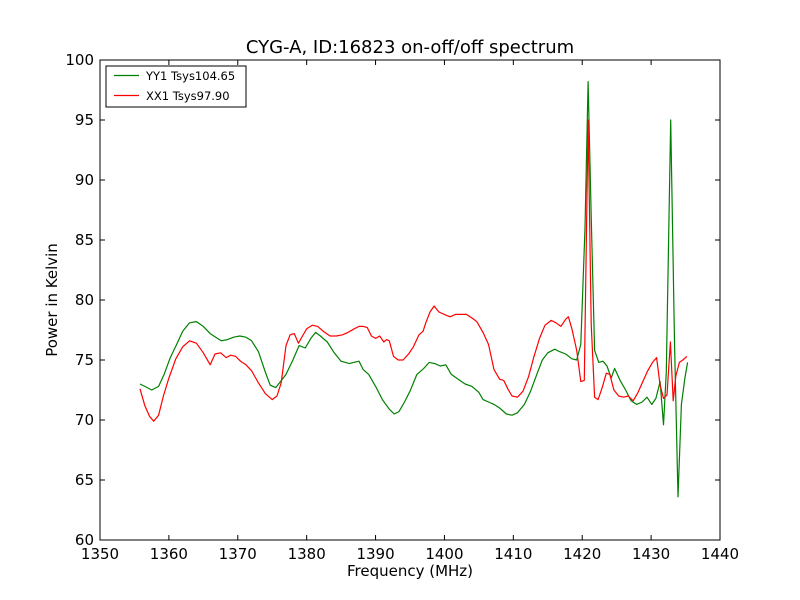 The image size is (800, 600). I want to click on chart-title: CYG-A, ID:16823 on-off/off spectrum, so click(410, 47).